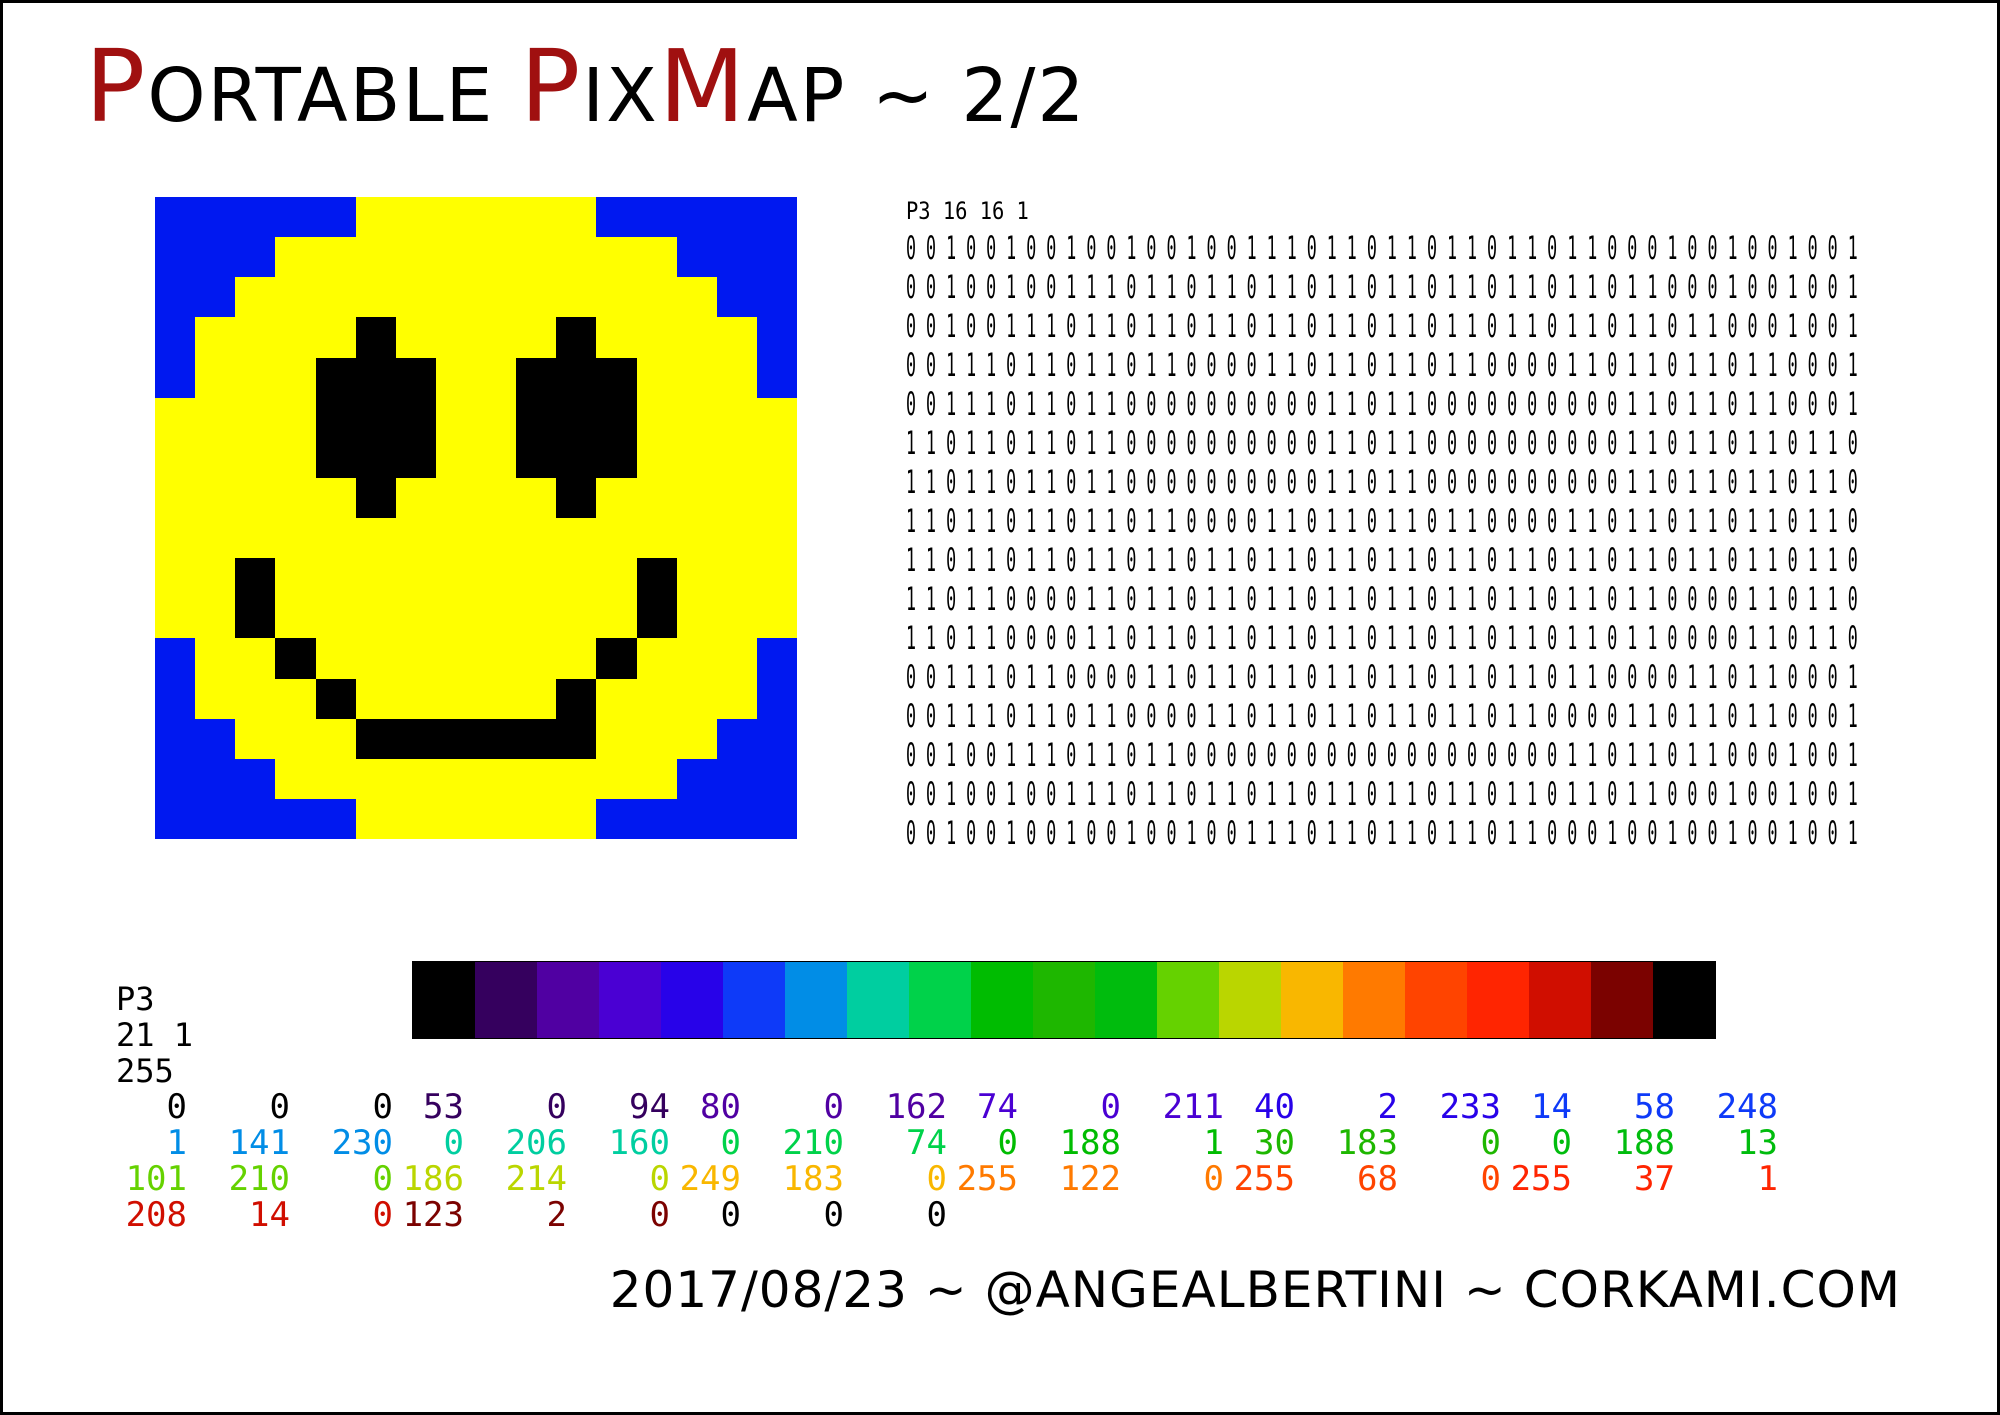 This screenshot has width=2000, height=1415. Describe the element at coordinates (1644, 1143) in the screenshot. I see `rgb-value: 188` at that location.